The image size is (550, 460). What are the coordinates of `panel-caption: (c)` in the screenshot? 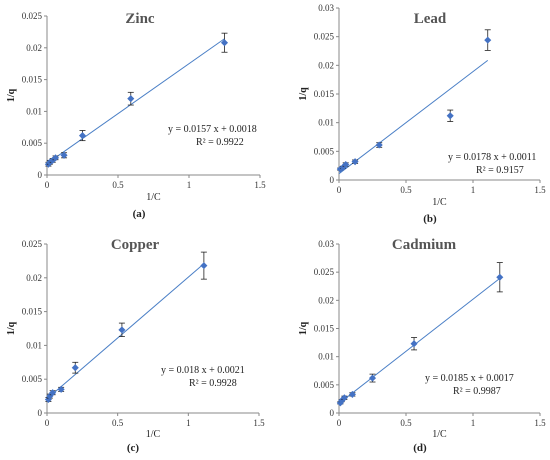 It's located at (133, 448).